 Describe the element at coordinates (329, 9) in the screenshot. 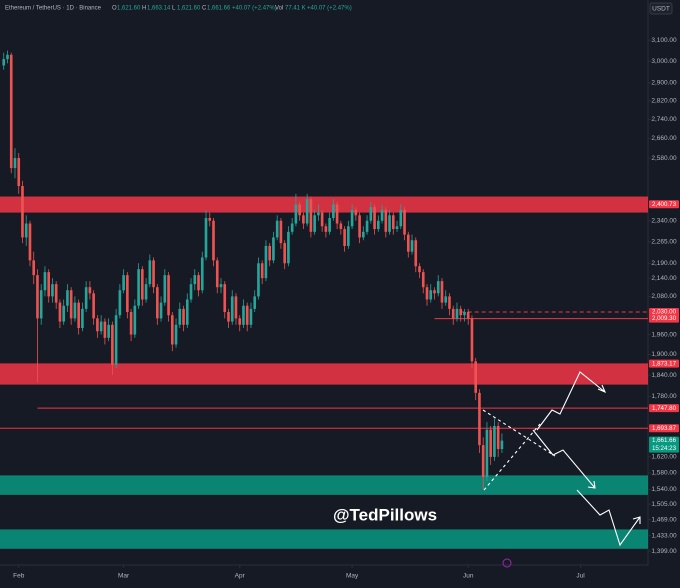

I see `volume-change: +40.07 (+2.47%)` at that location.